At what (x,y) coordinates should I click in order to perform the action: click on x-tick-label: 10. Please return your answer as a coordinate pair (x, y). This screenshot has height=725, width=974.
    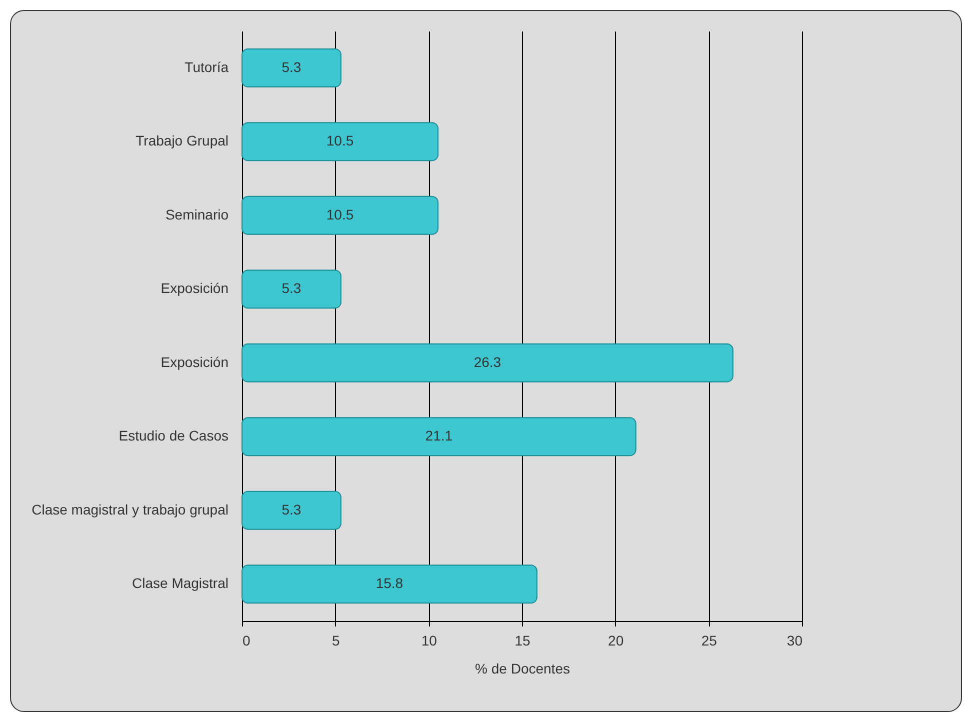
    Looking at the image, I should click on (429, 640).